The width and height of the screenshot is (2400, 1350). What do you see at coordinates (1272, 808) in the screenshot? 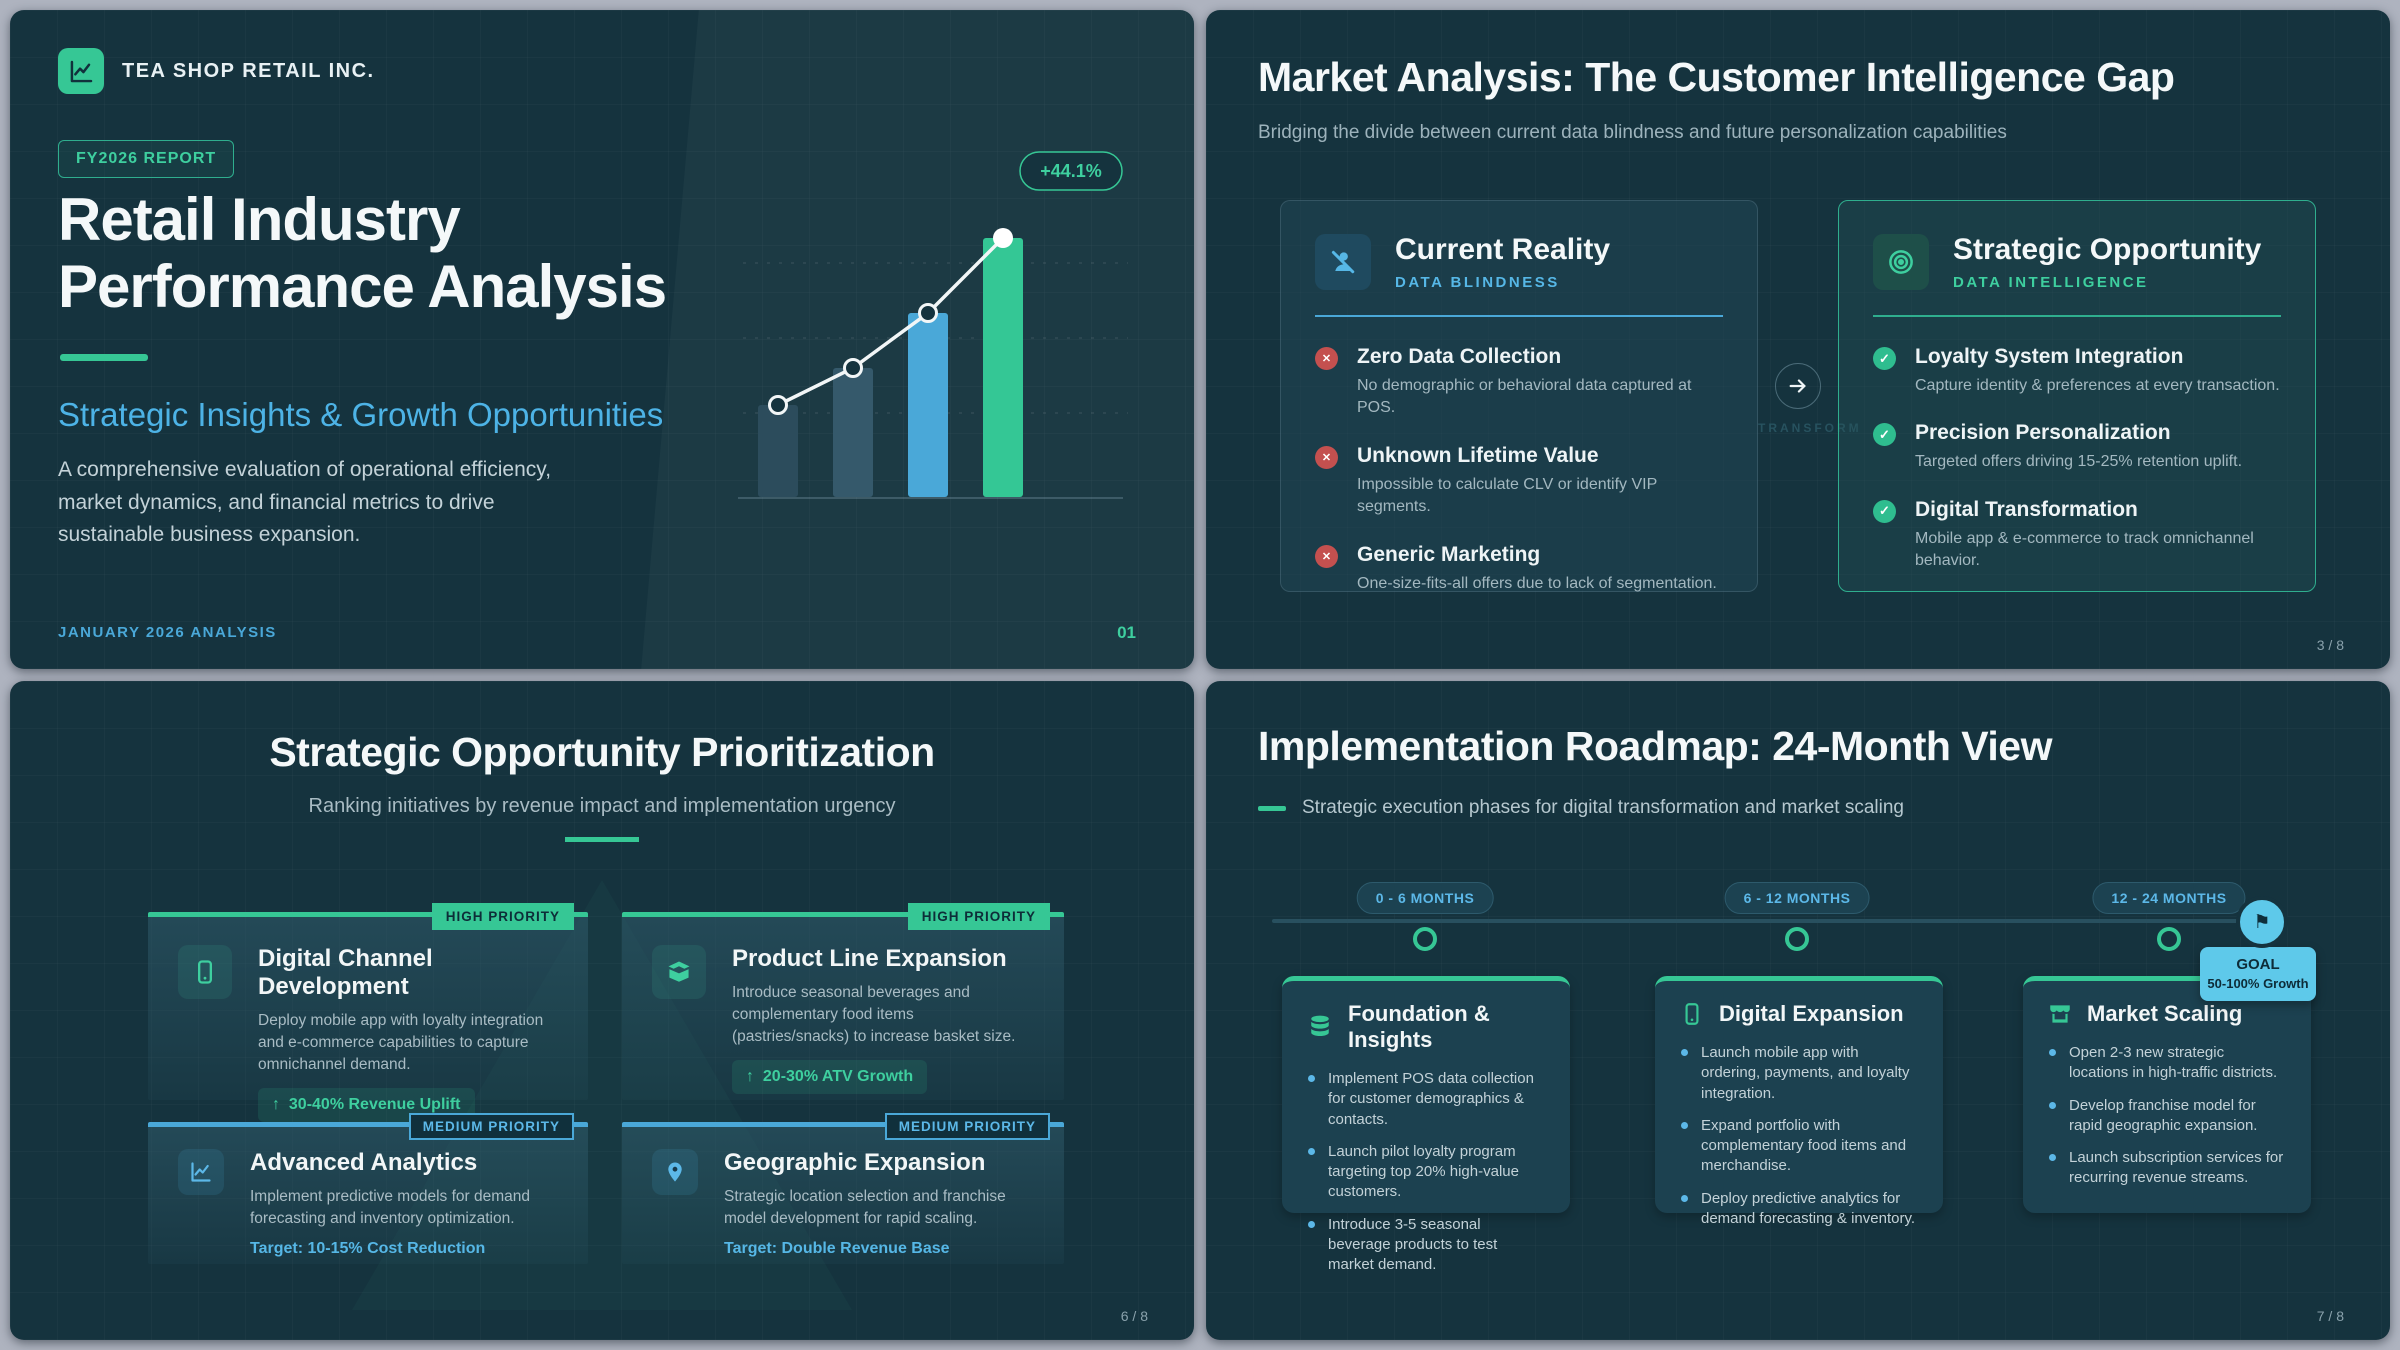
I see `accent-dash` at bounding box center [1272, 808].